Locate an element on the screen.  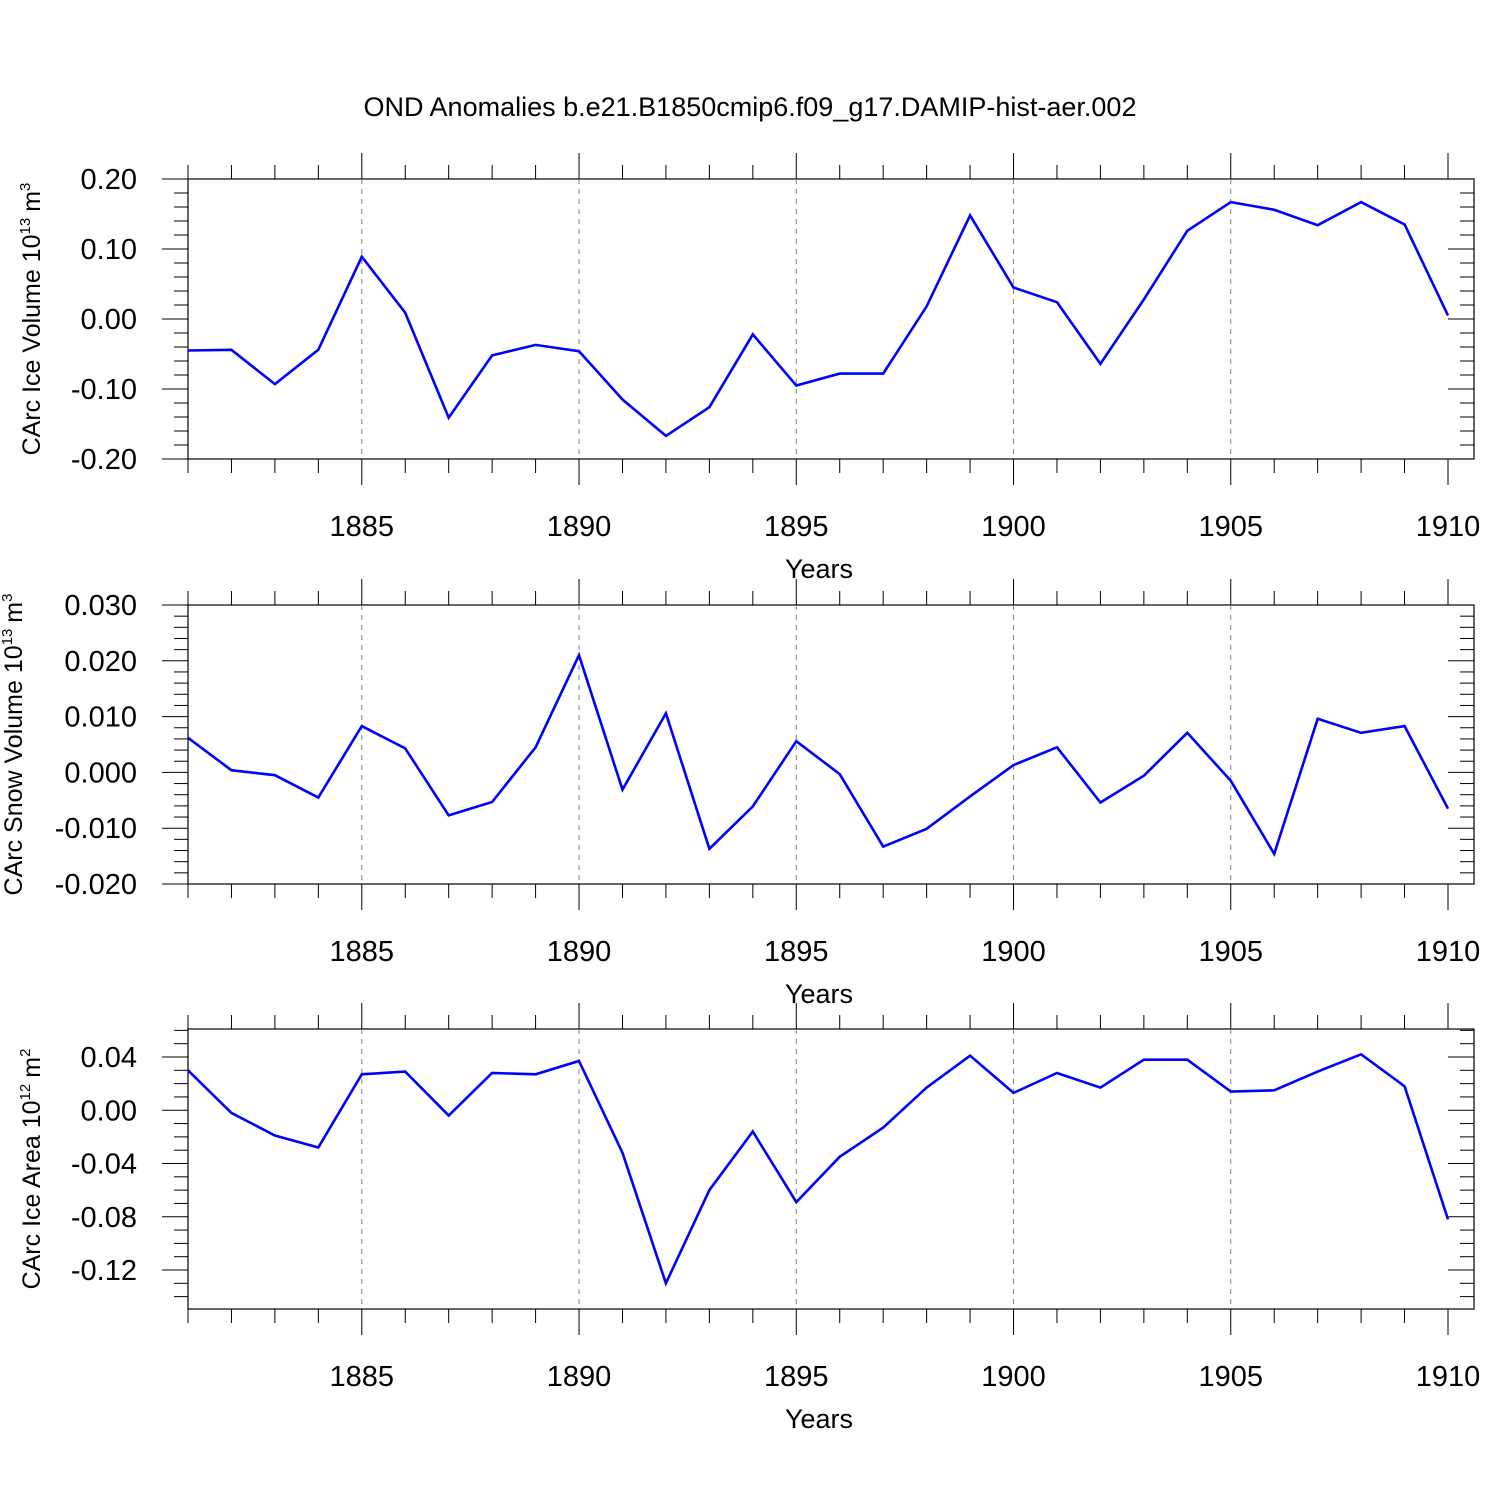
y-tick-label: 0.20 is located at coordinates (109, 180).